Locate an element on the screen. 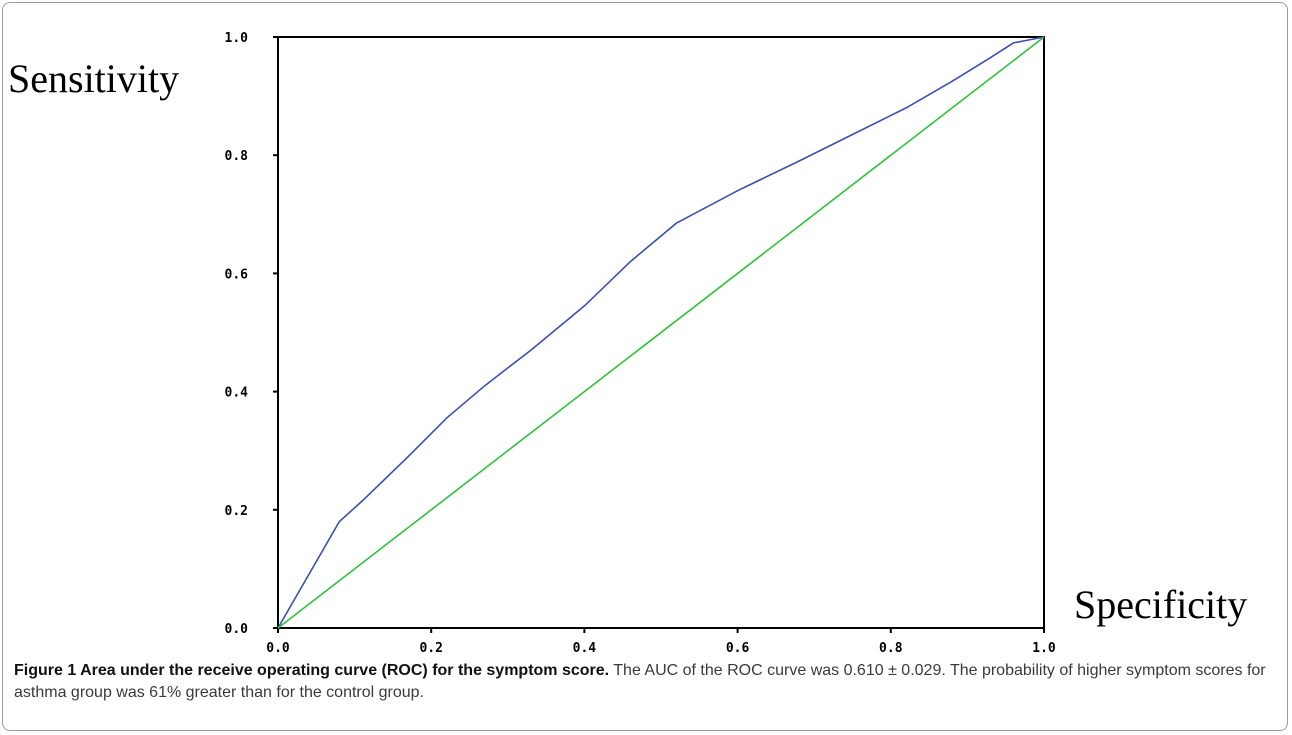 The image size is (1292, 735). y-tick-label: 1.0 is located at coordinates (237, 38).